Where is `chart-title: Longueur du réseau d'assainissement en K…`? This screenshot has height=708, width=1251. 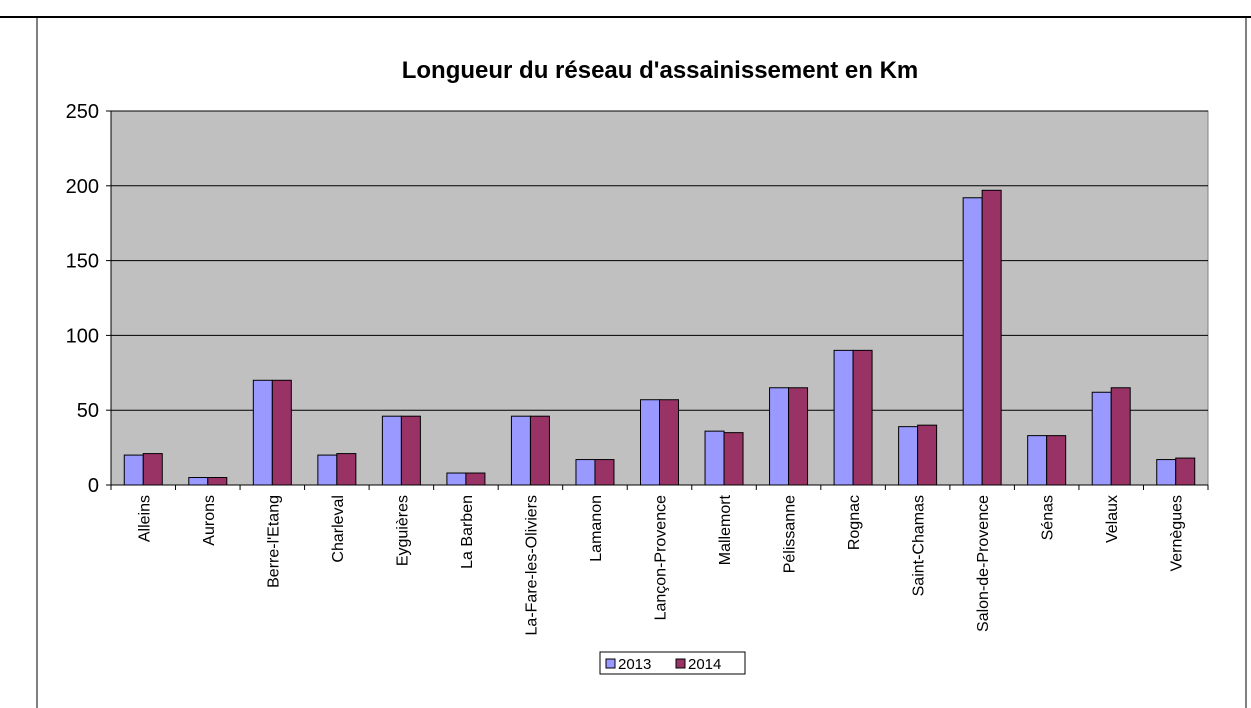
chart-title: Longueur du réseau d'assainissement en K… is located at coordinates (660, 70).